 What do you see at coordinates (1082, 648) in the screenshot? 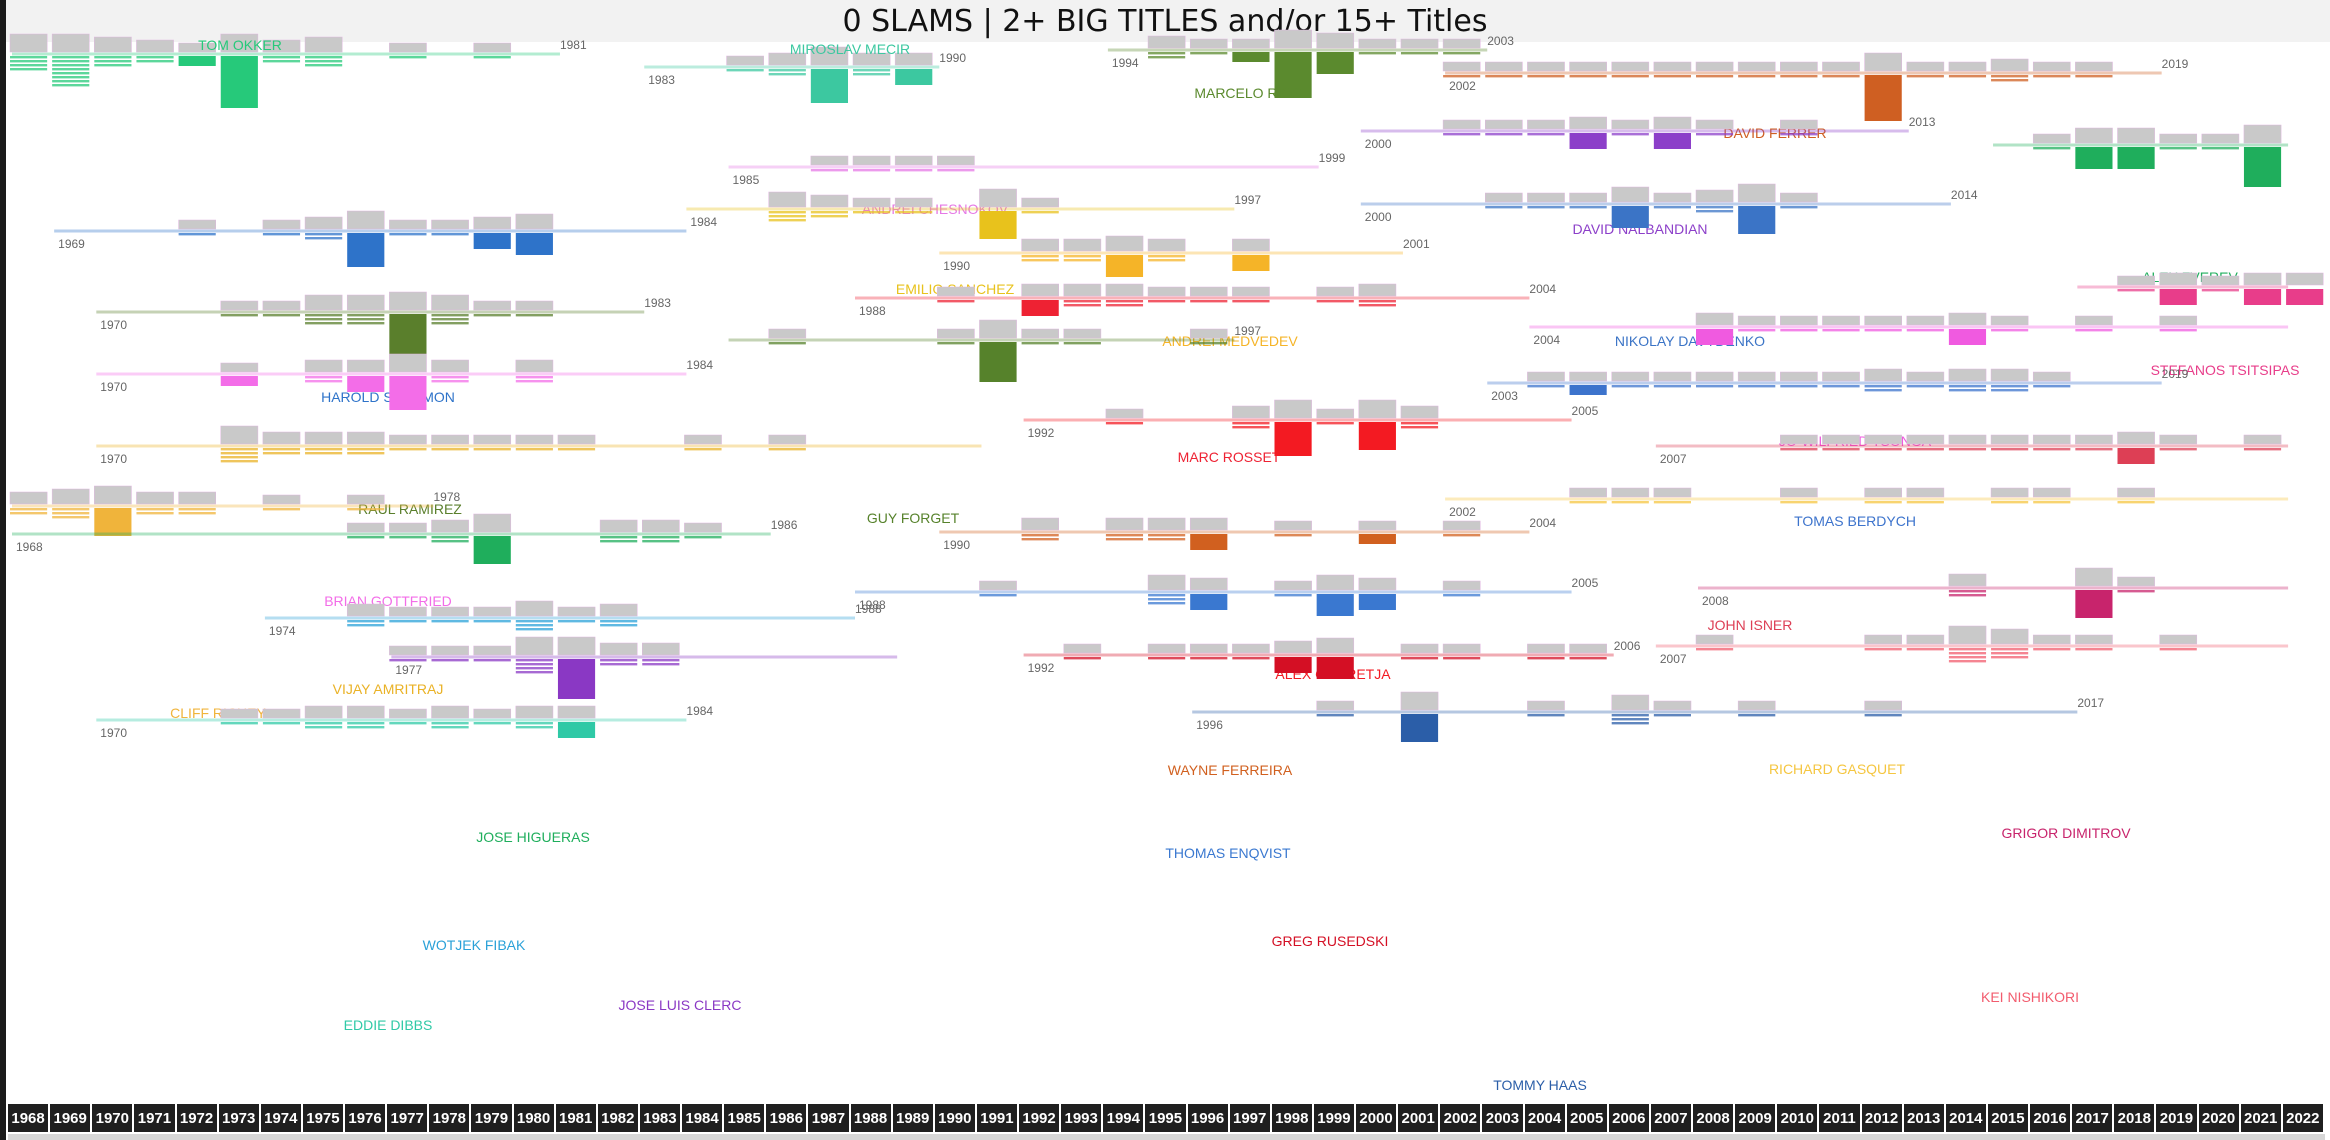
I see `greg-rusedski-cap-1993` at bounding box center [1082, 648].